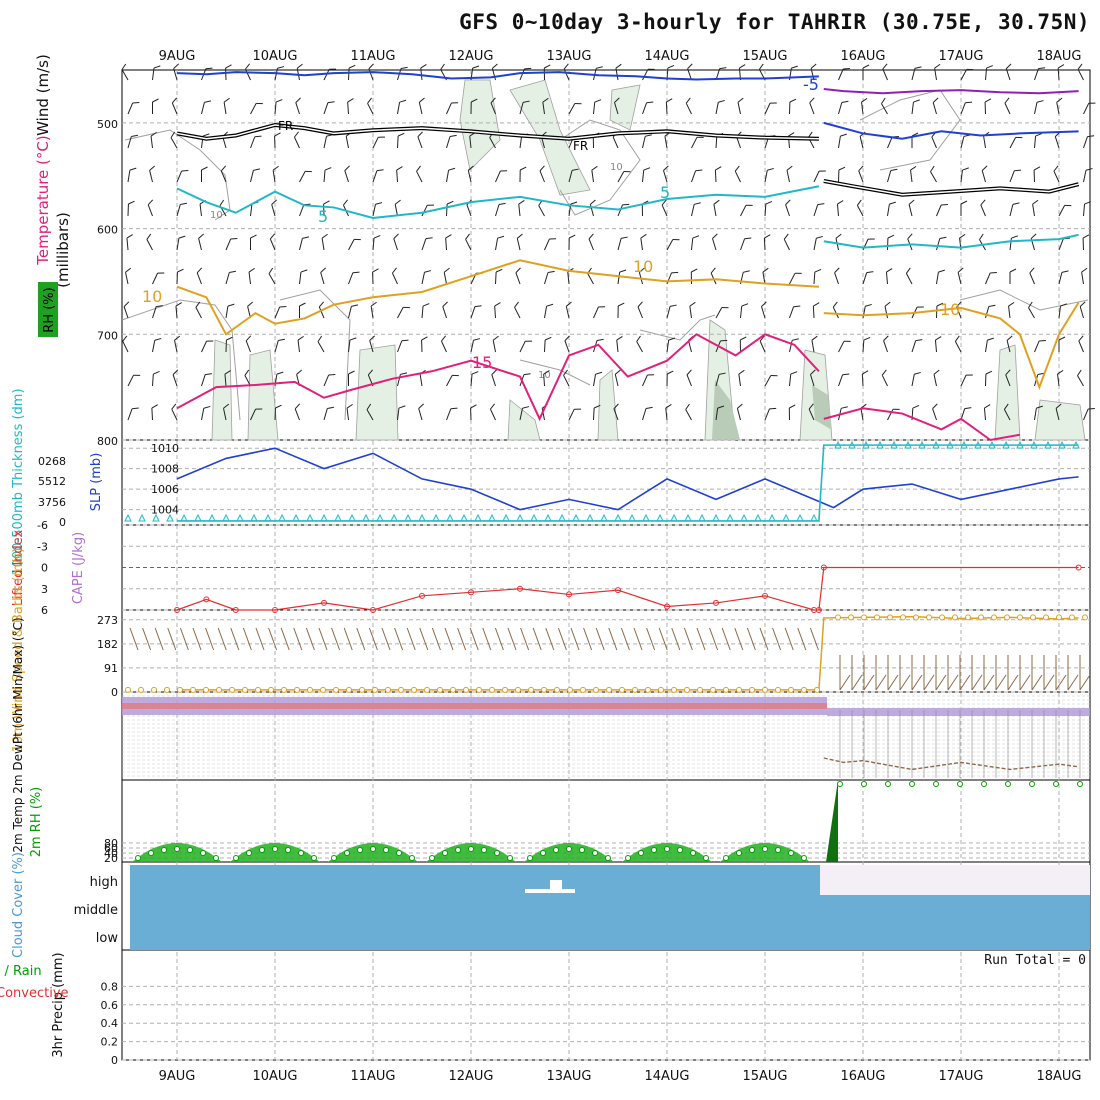 Image resolution: width=1100 pixels, height=1100 pixels. What do you see at coordinates (474, 706) in the screenshot?
I see `temp-band` at bounding box center [474, 706].